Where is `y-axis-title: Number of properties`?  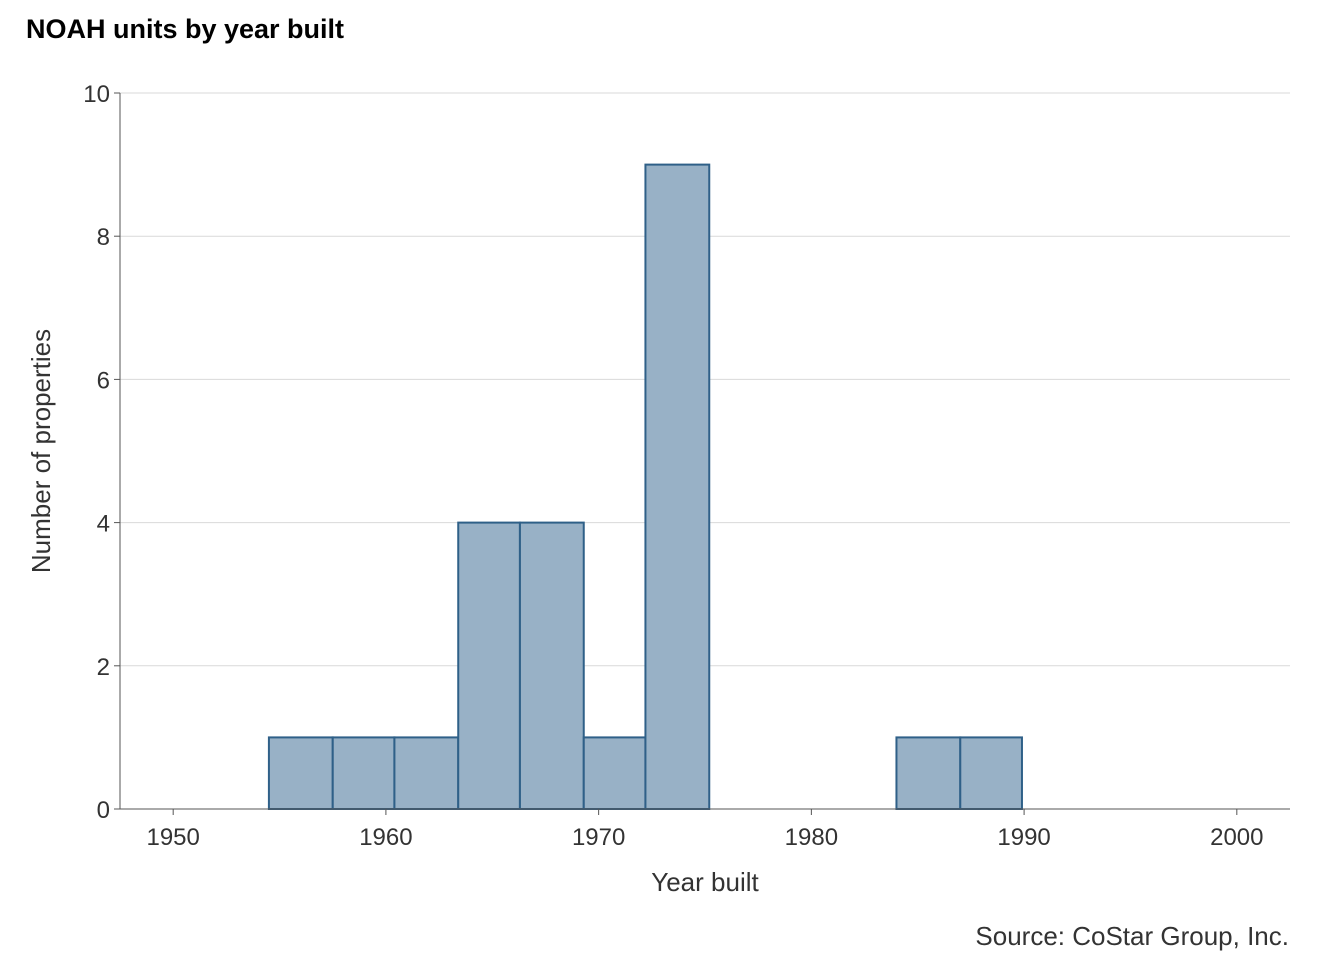
y-axis-title: Number of properties is located at coordinates (41, 451).